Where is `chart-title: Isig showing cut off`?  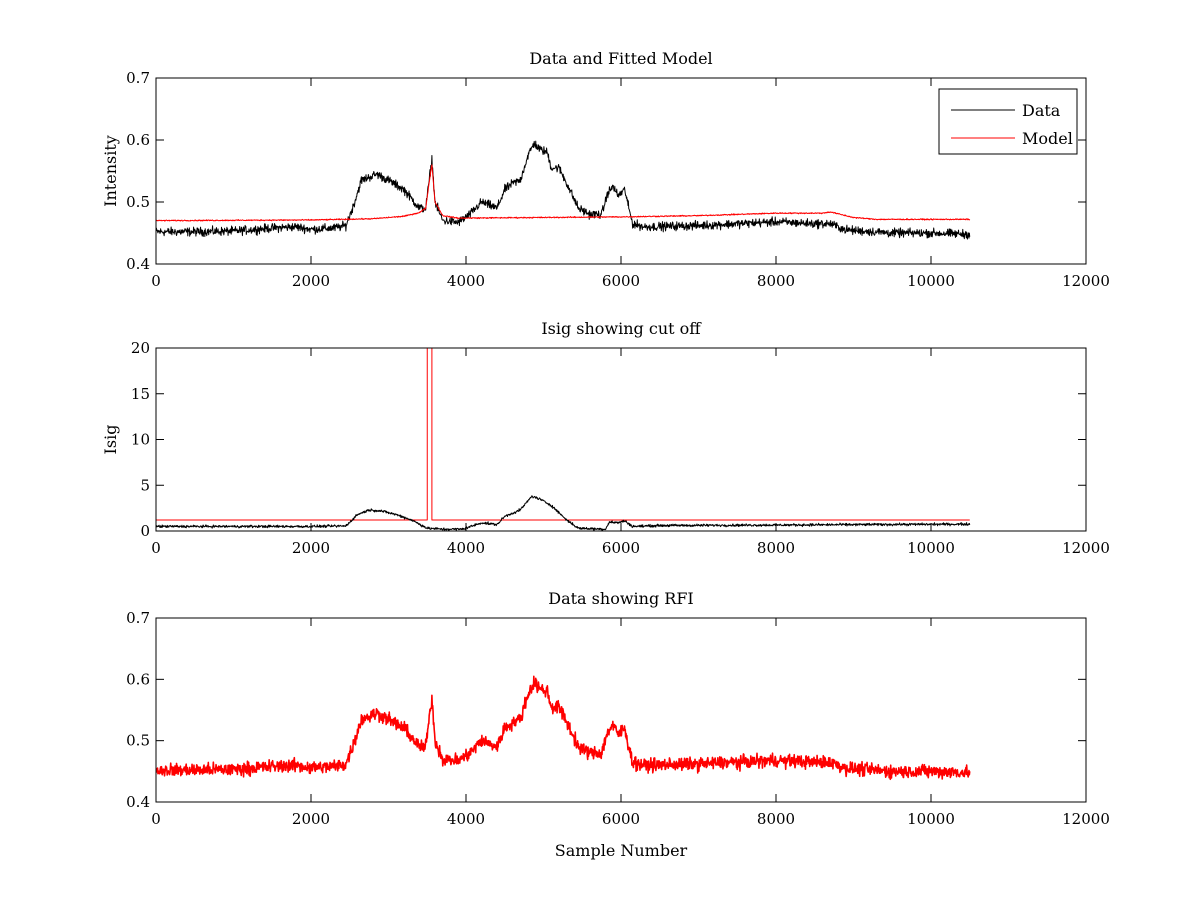
chart-title: Isig showing cut off is located at coordinates (621, 328).